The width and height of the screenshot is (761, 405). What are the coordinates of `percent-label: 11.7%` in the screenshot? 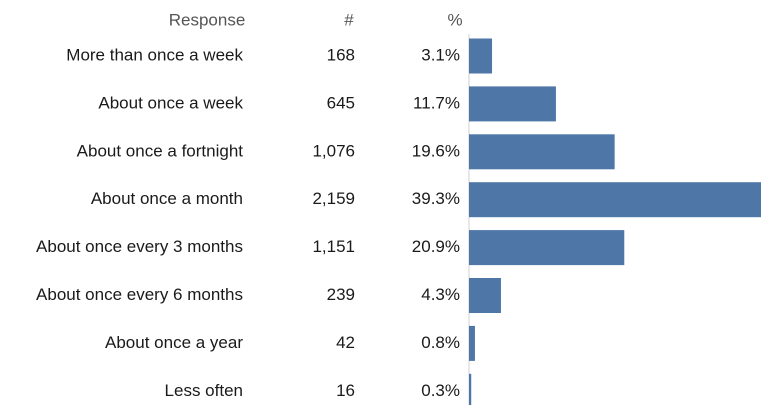 It's located at (436, 102).